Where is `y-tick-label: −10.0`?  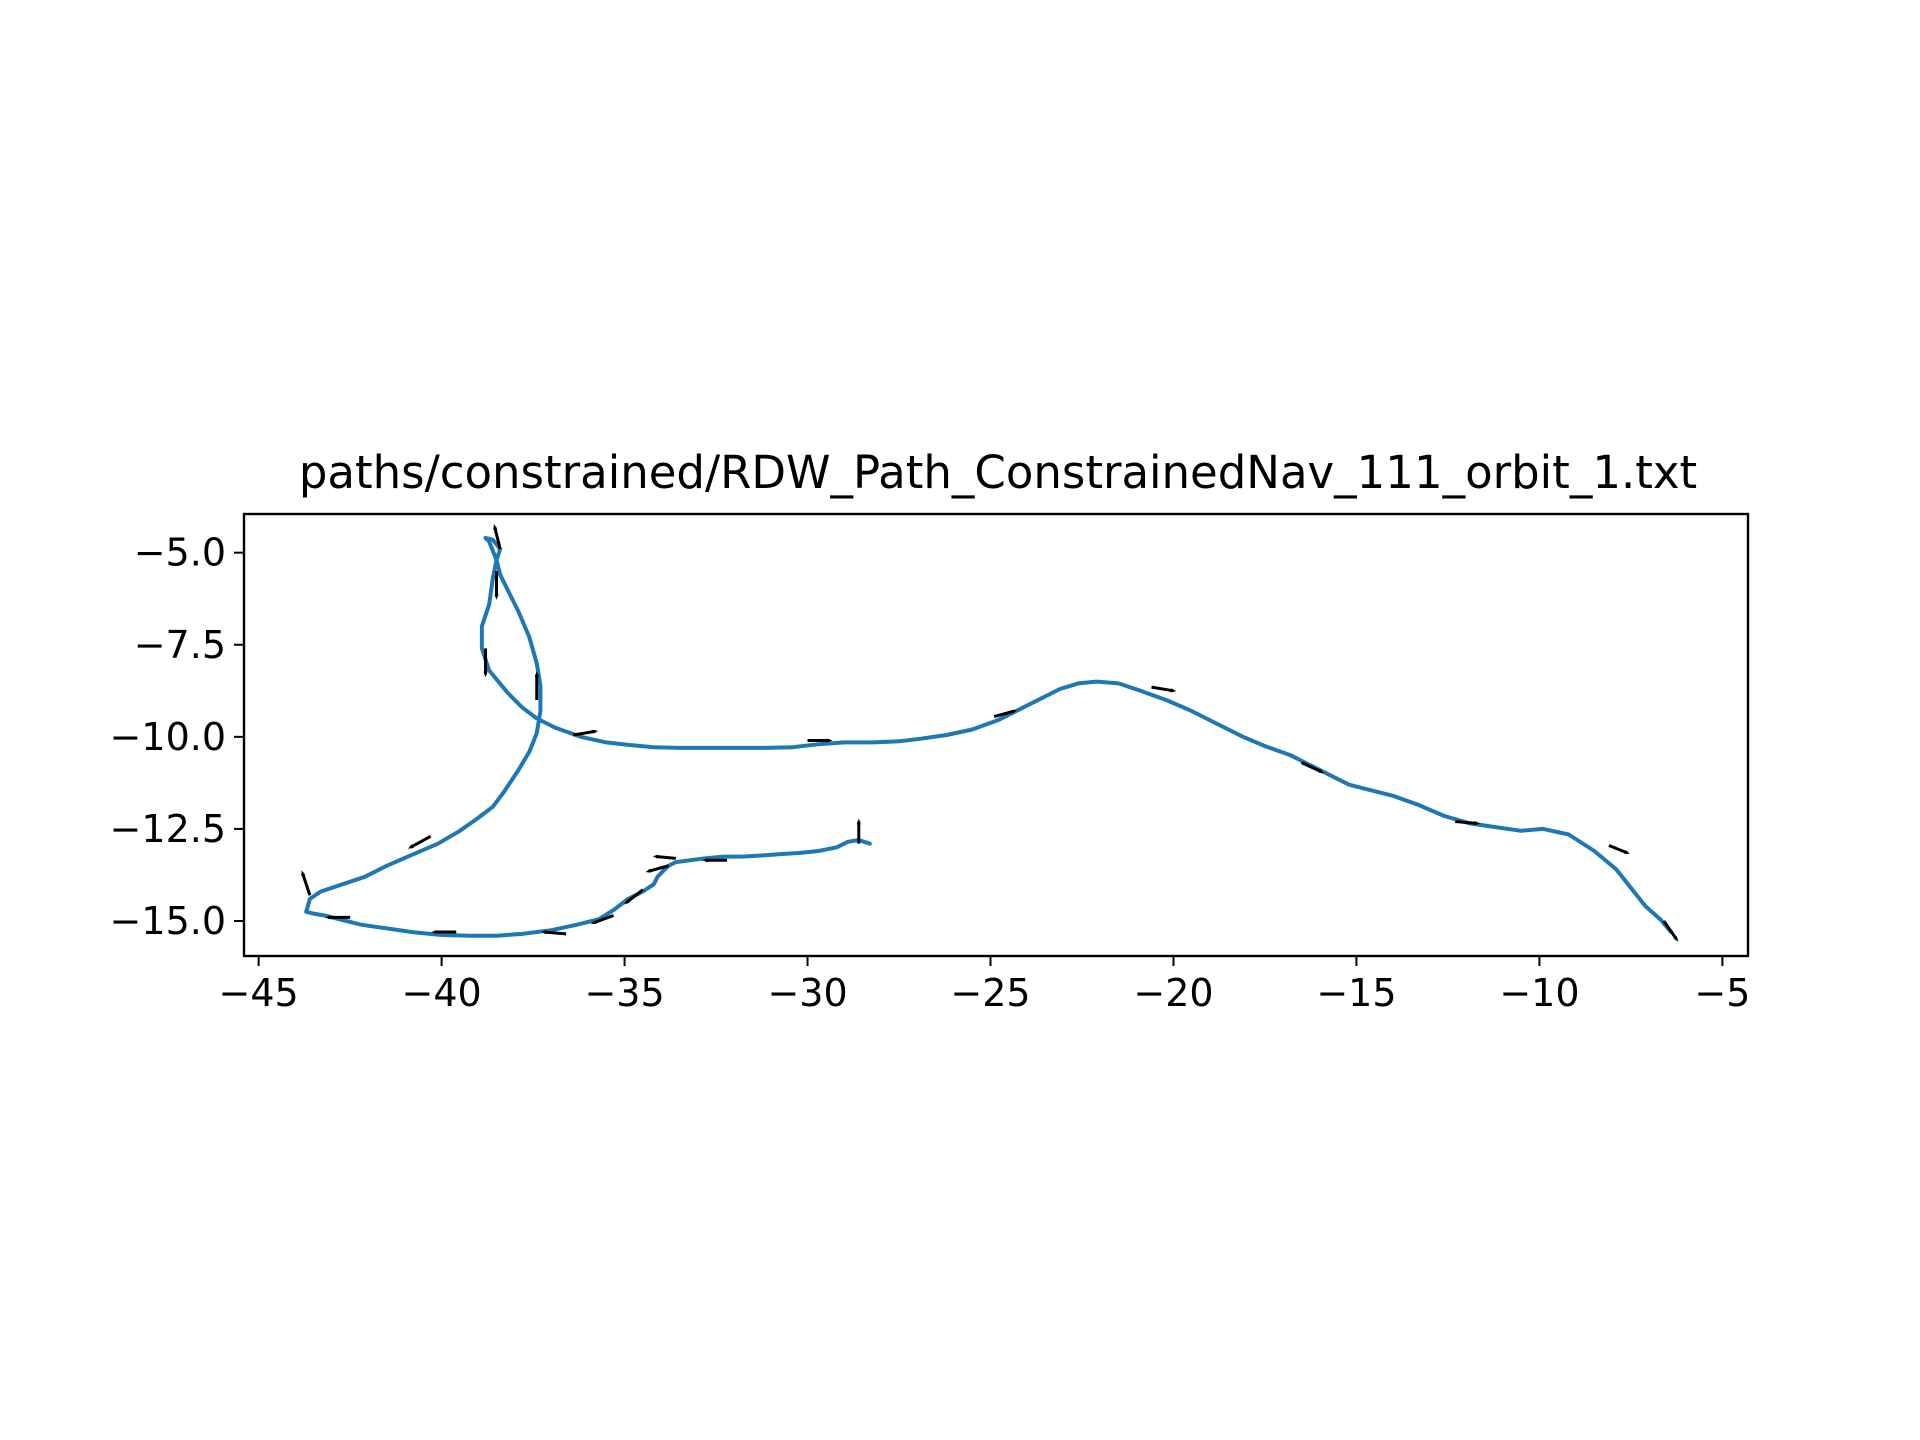
y-tick-label: −10.0 is located at coordinates (168, 737).